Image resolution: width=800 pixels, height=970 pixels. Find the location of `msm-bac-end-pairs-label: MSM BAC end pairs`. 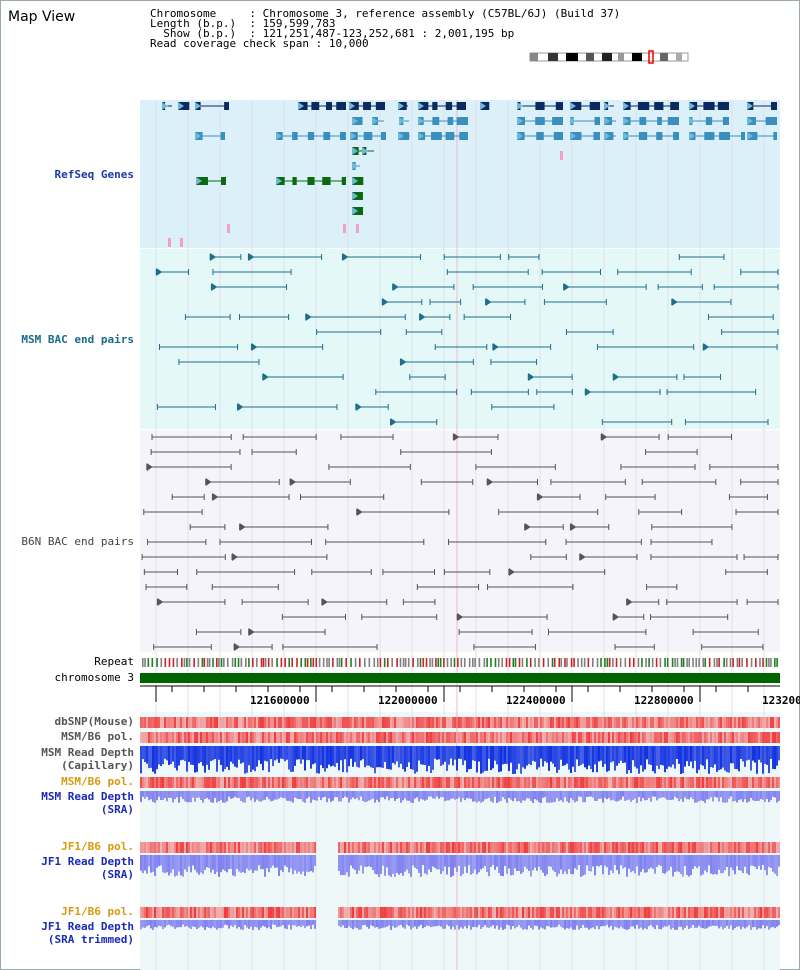

msm-bac-end-pairs-label: MSM BAC end pairs is located at coordinates (77, 339).